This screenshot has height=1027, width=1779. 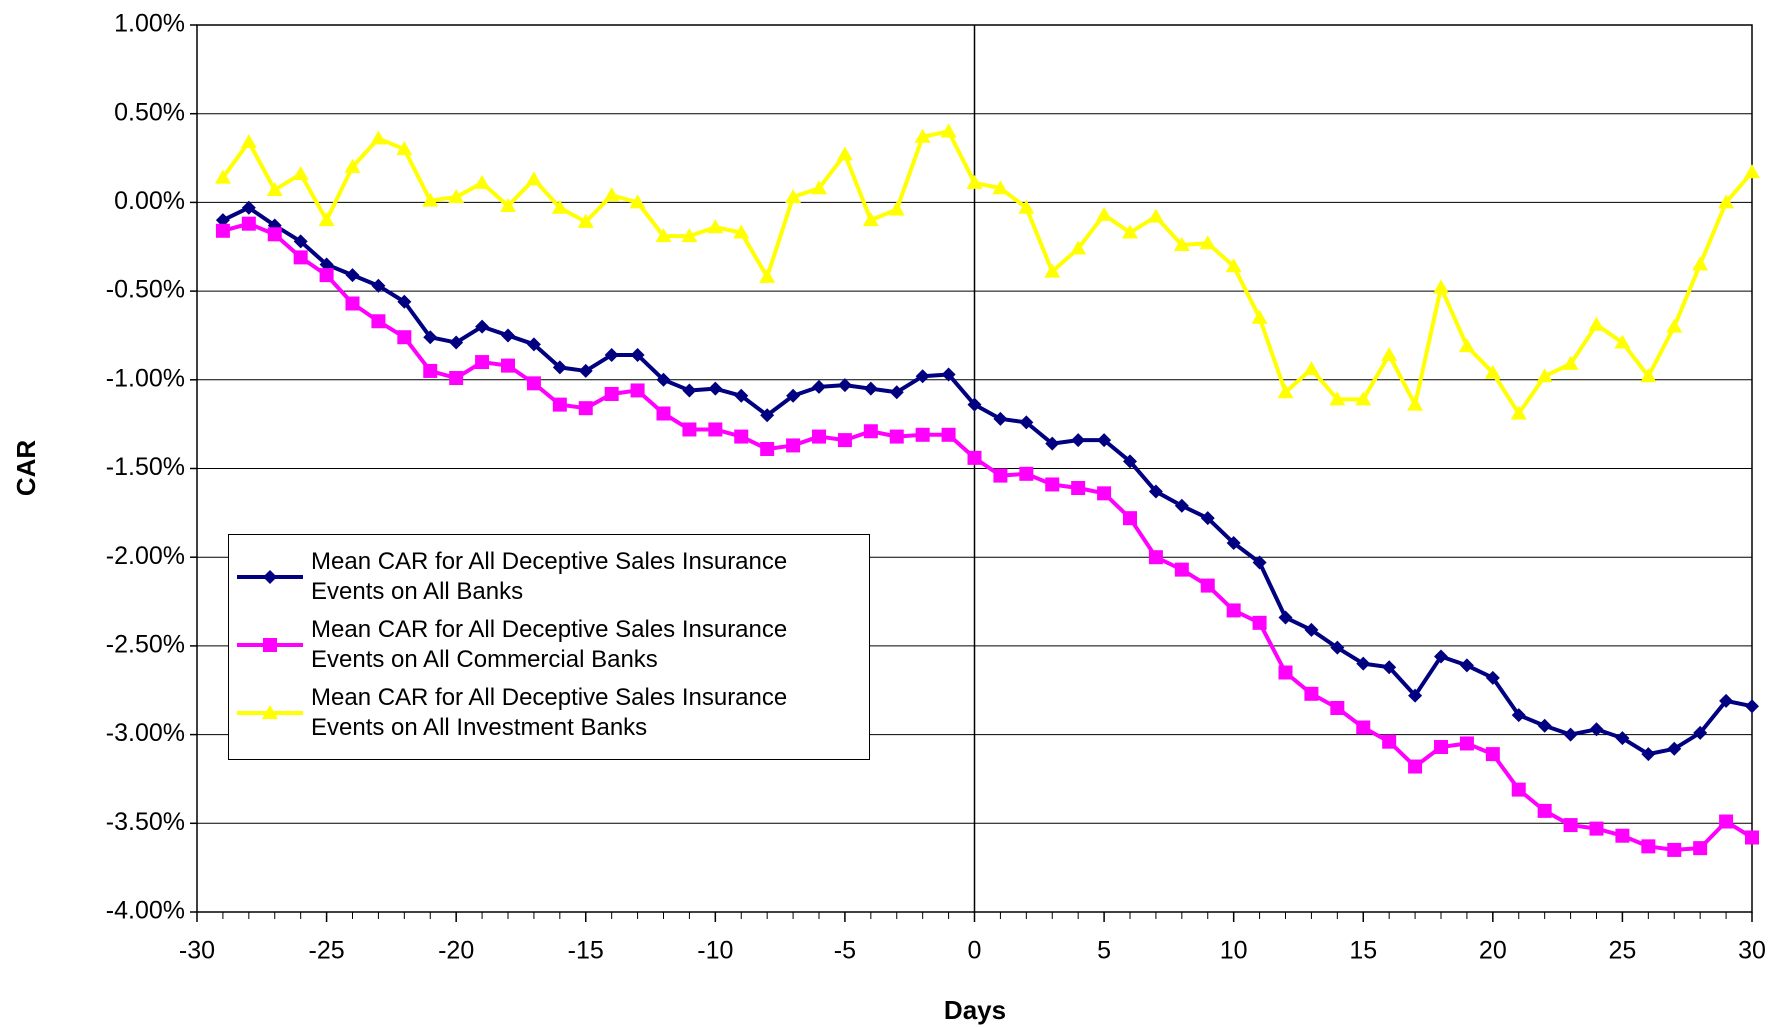 I want to click on y-tick-label: -3.00%, so click(x=145, y=733).